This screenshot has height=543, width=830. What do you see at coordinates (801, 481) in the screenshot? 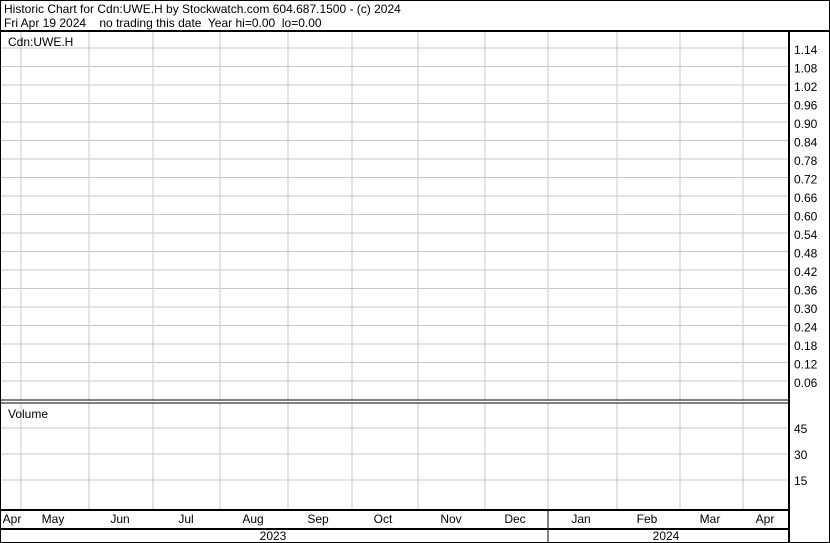
I see `volume-tick-label: 15` at bounding box center [801, 481].